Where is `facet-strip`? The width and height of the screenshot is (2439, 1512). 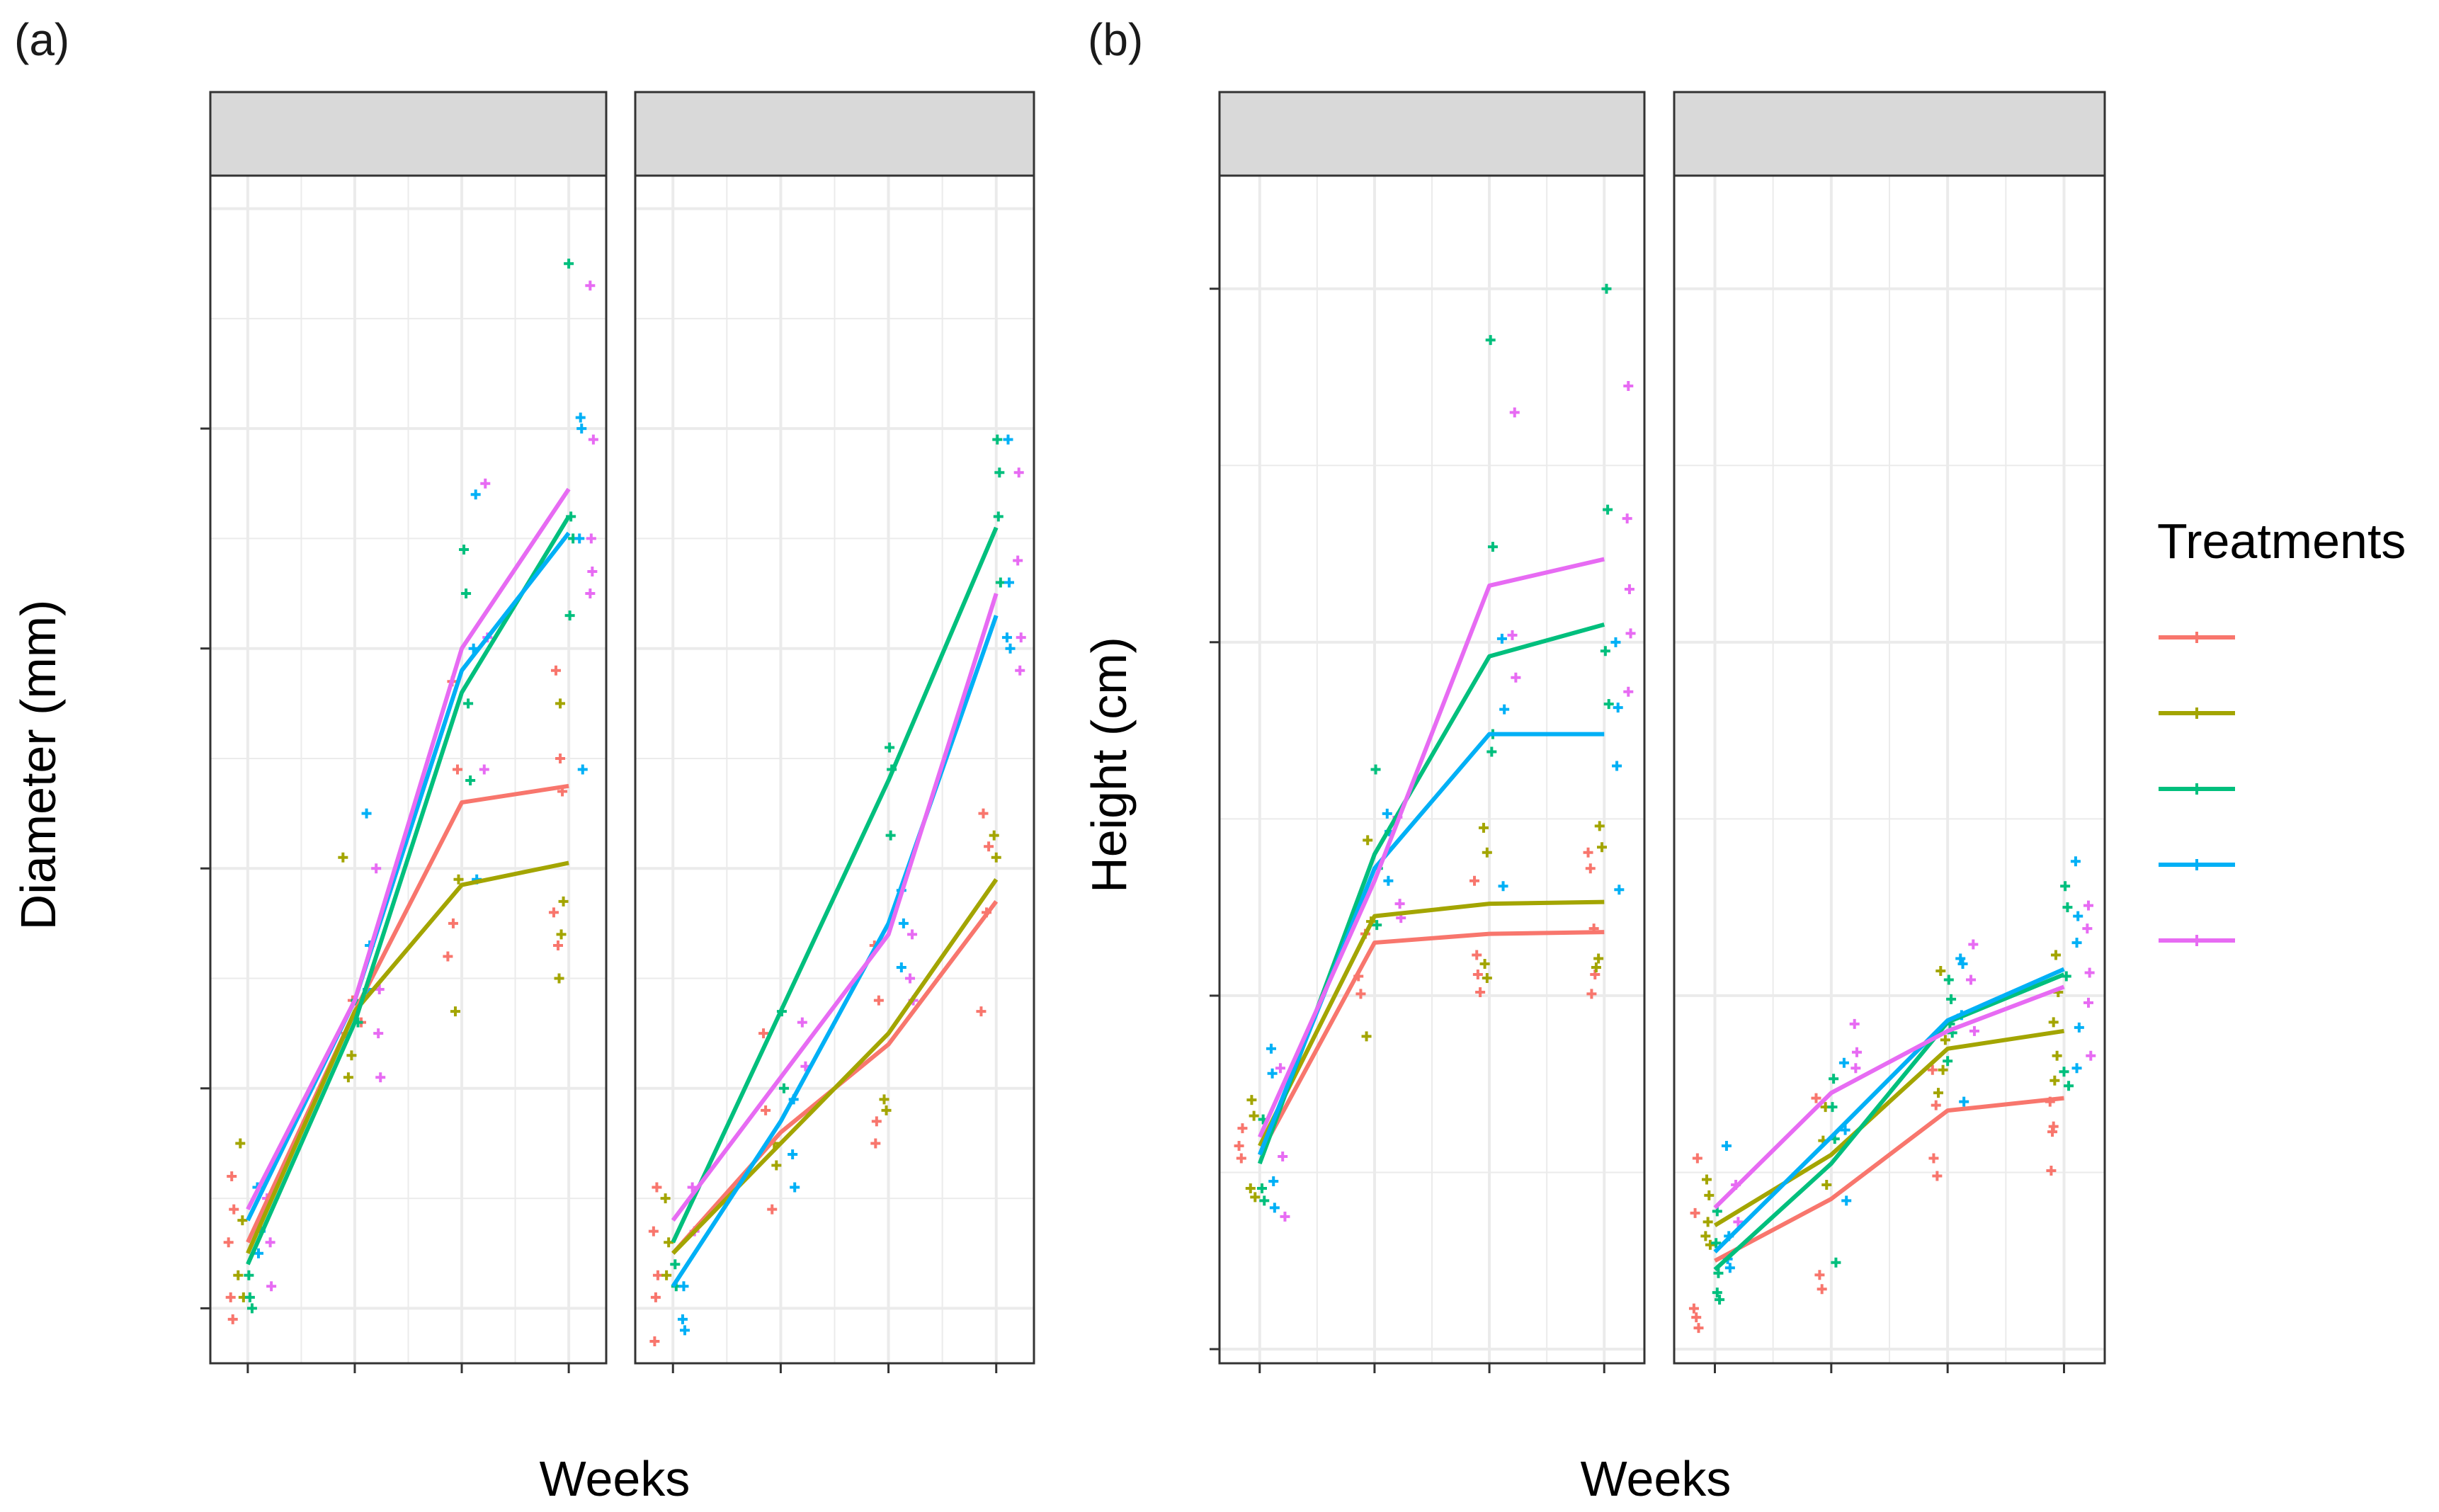
facet-strip is located at coordinates (408, 134).